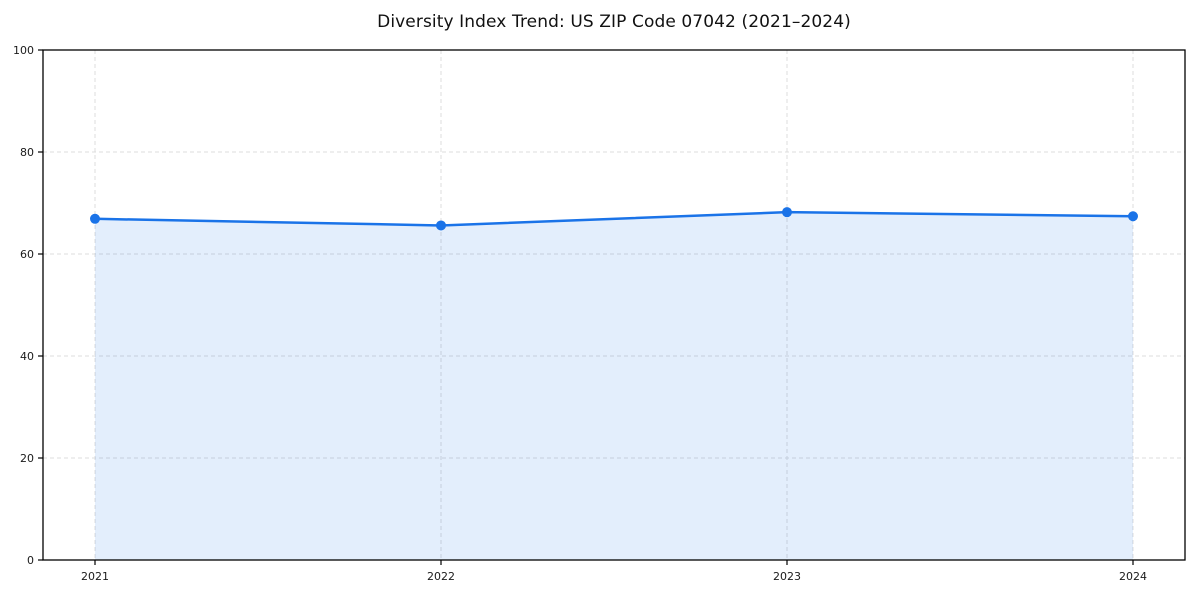 This screenshot has height=600, width=1200. I want to click on x-tick-label: 2021, so click(95, 576).